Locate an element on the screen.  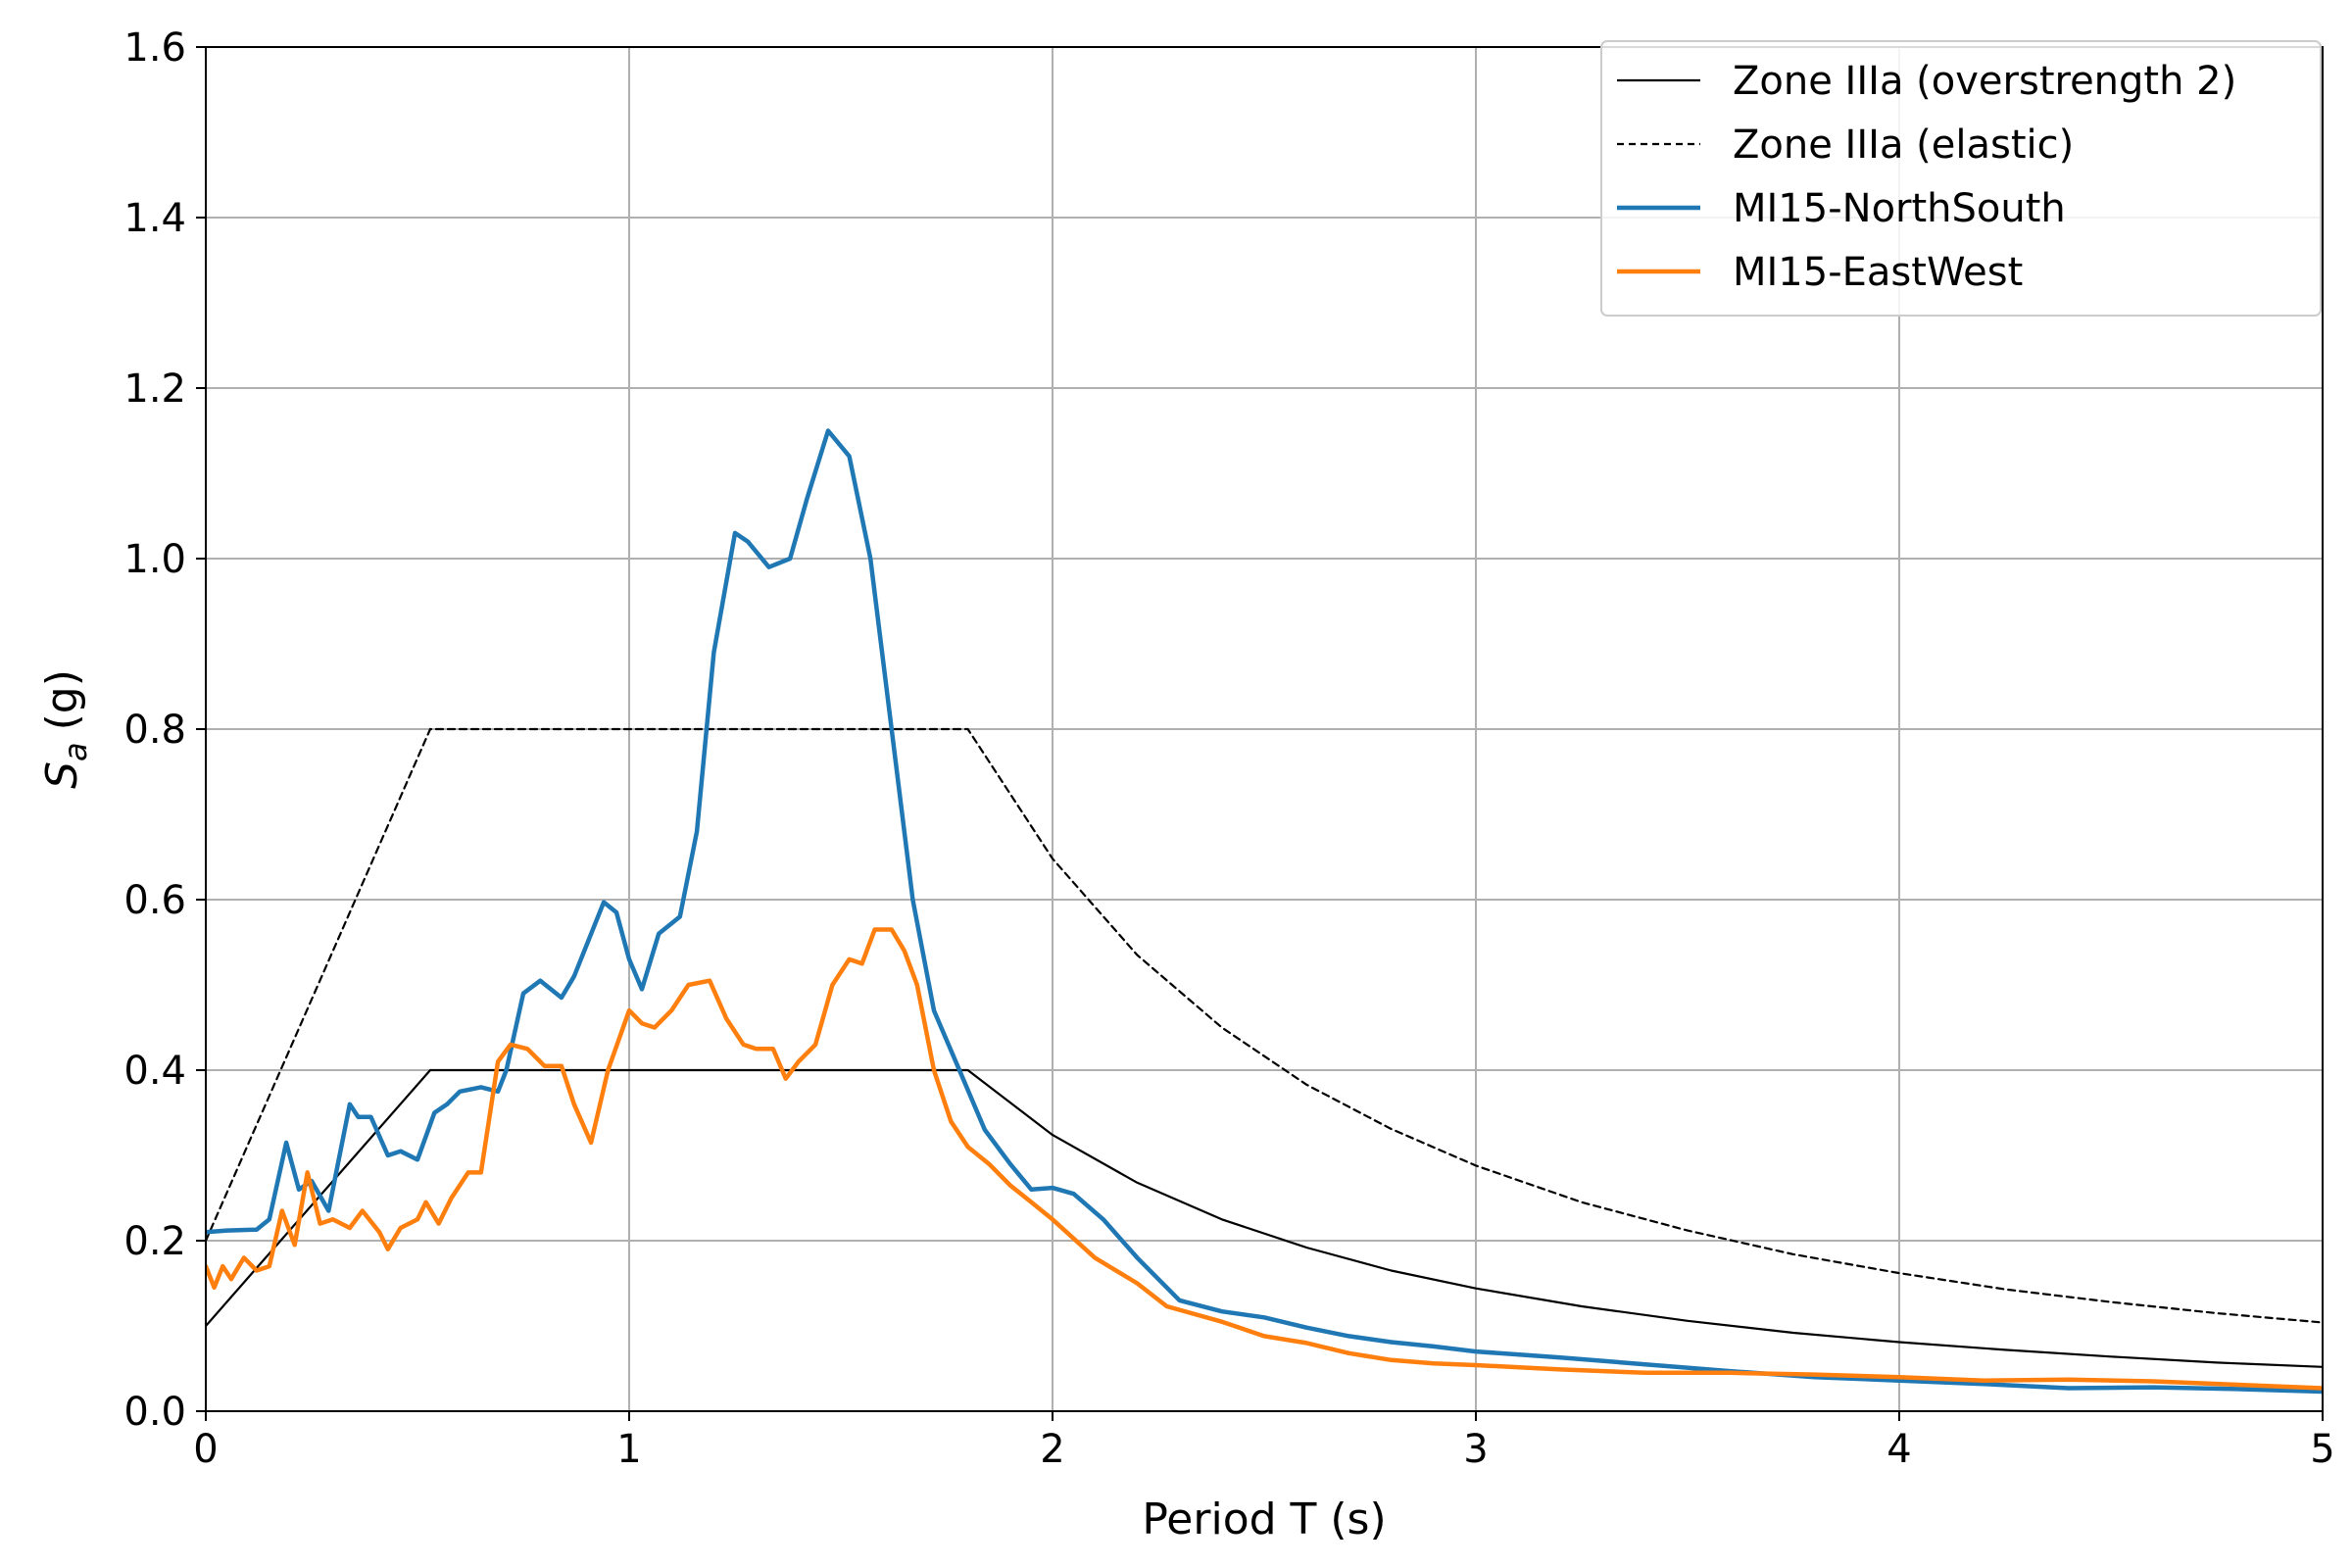
x-tick-label: 4 is located at coordinates (1898, 1449).